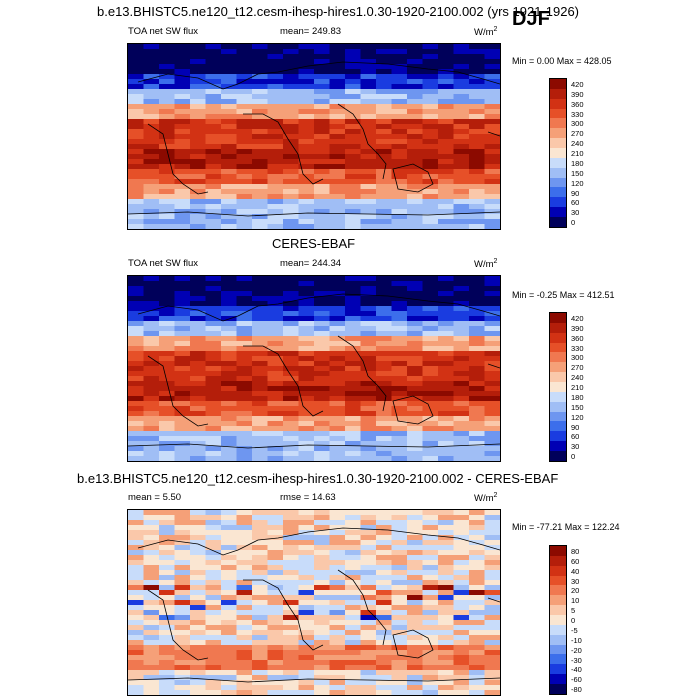 This screenshot has height=700, width=700. Describe the element at coordinates (163, 263) in the screenshot. I see `panel2-left-label: TOA net SW flux` at that location.